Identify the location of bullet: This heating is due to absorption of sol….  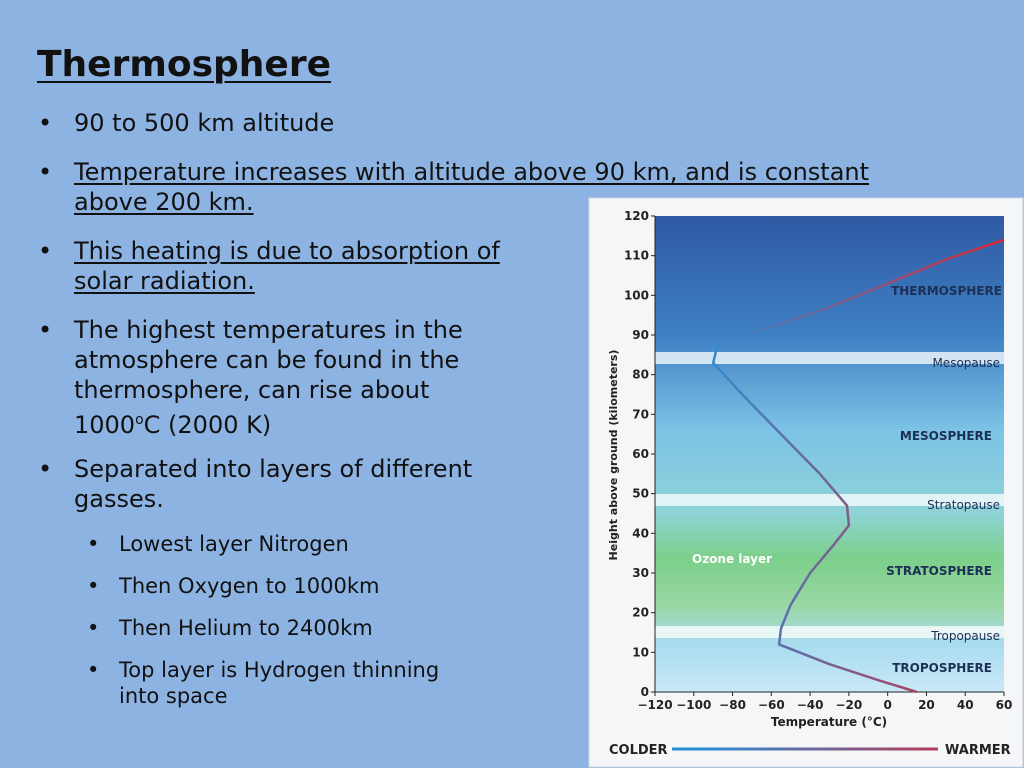
(283, 266).